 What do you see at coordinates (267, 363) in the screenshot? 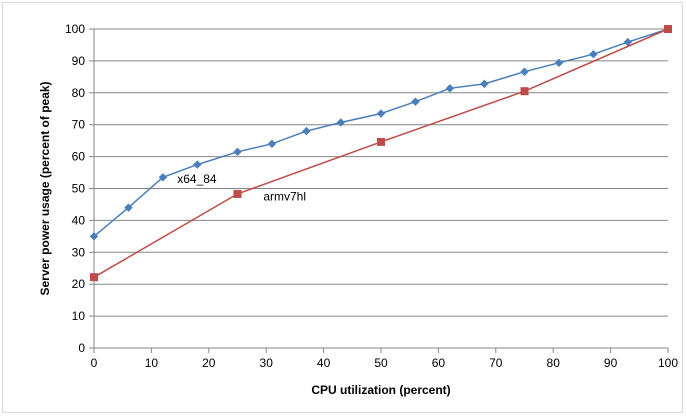
I see `x-tick-label: 30` at bounding box center [267, 363].